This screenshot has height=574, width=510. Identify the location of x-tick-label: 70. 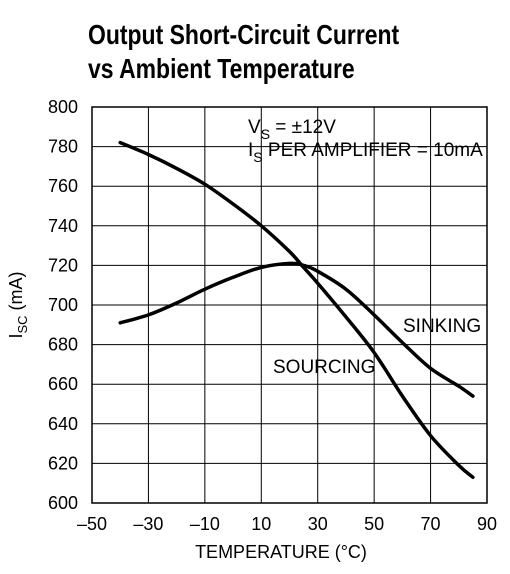
(431, 524).